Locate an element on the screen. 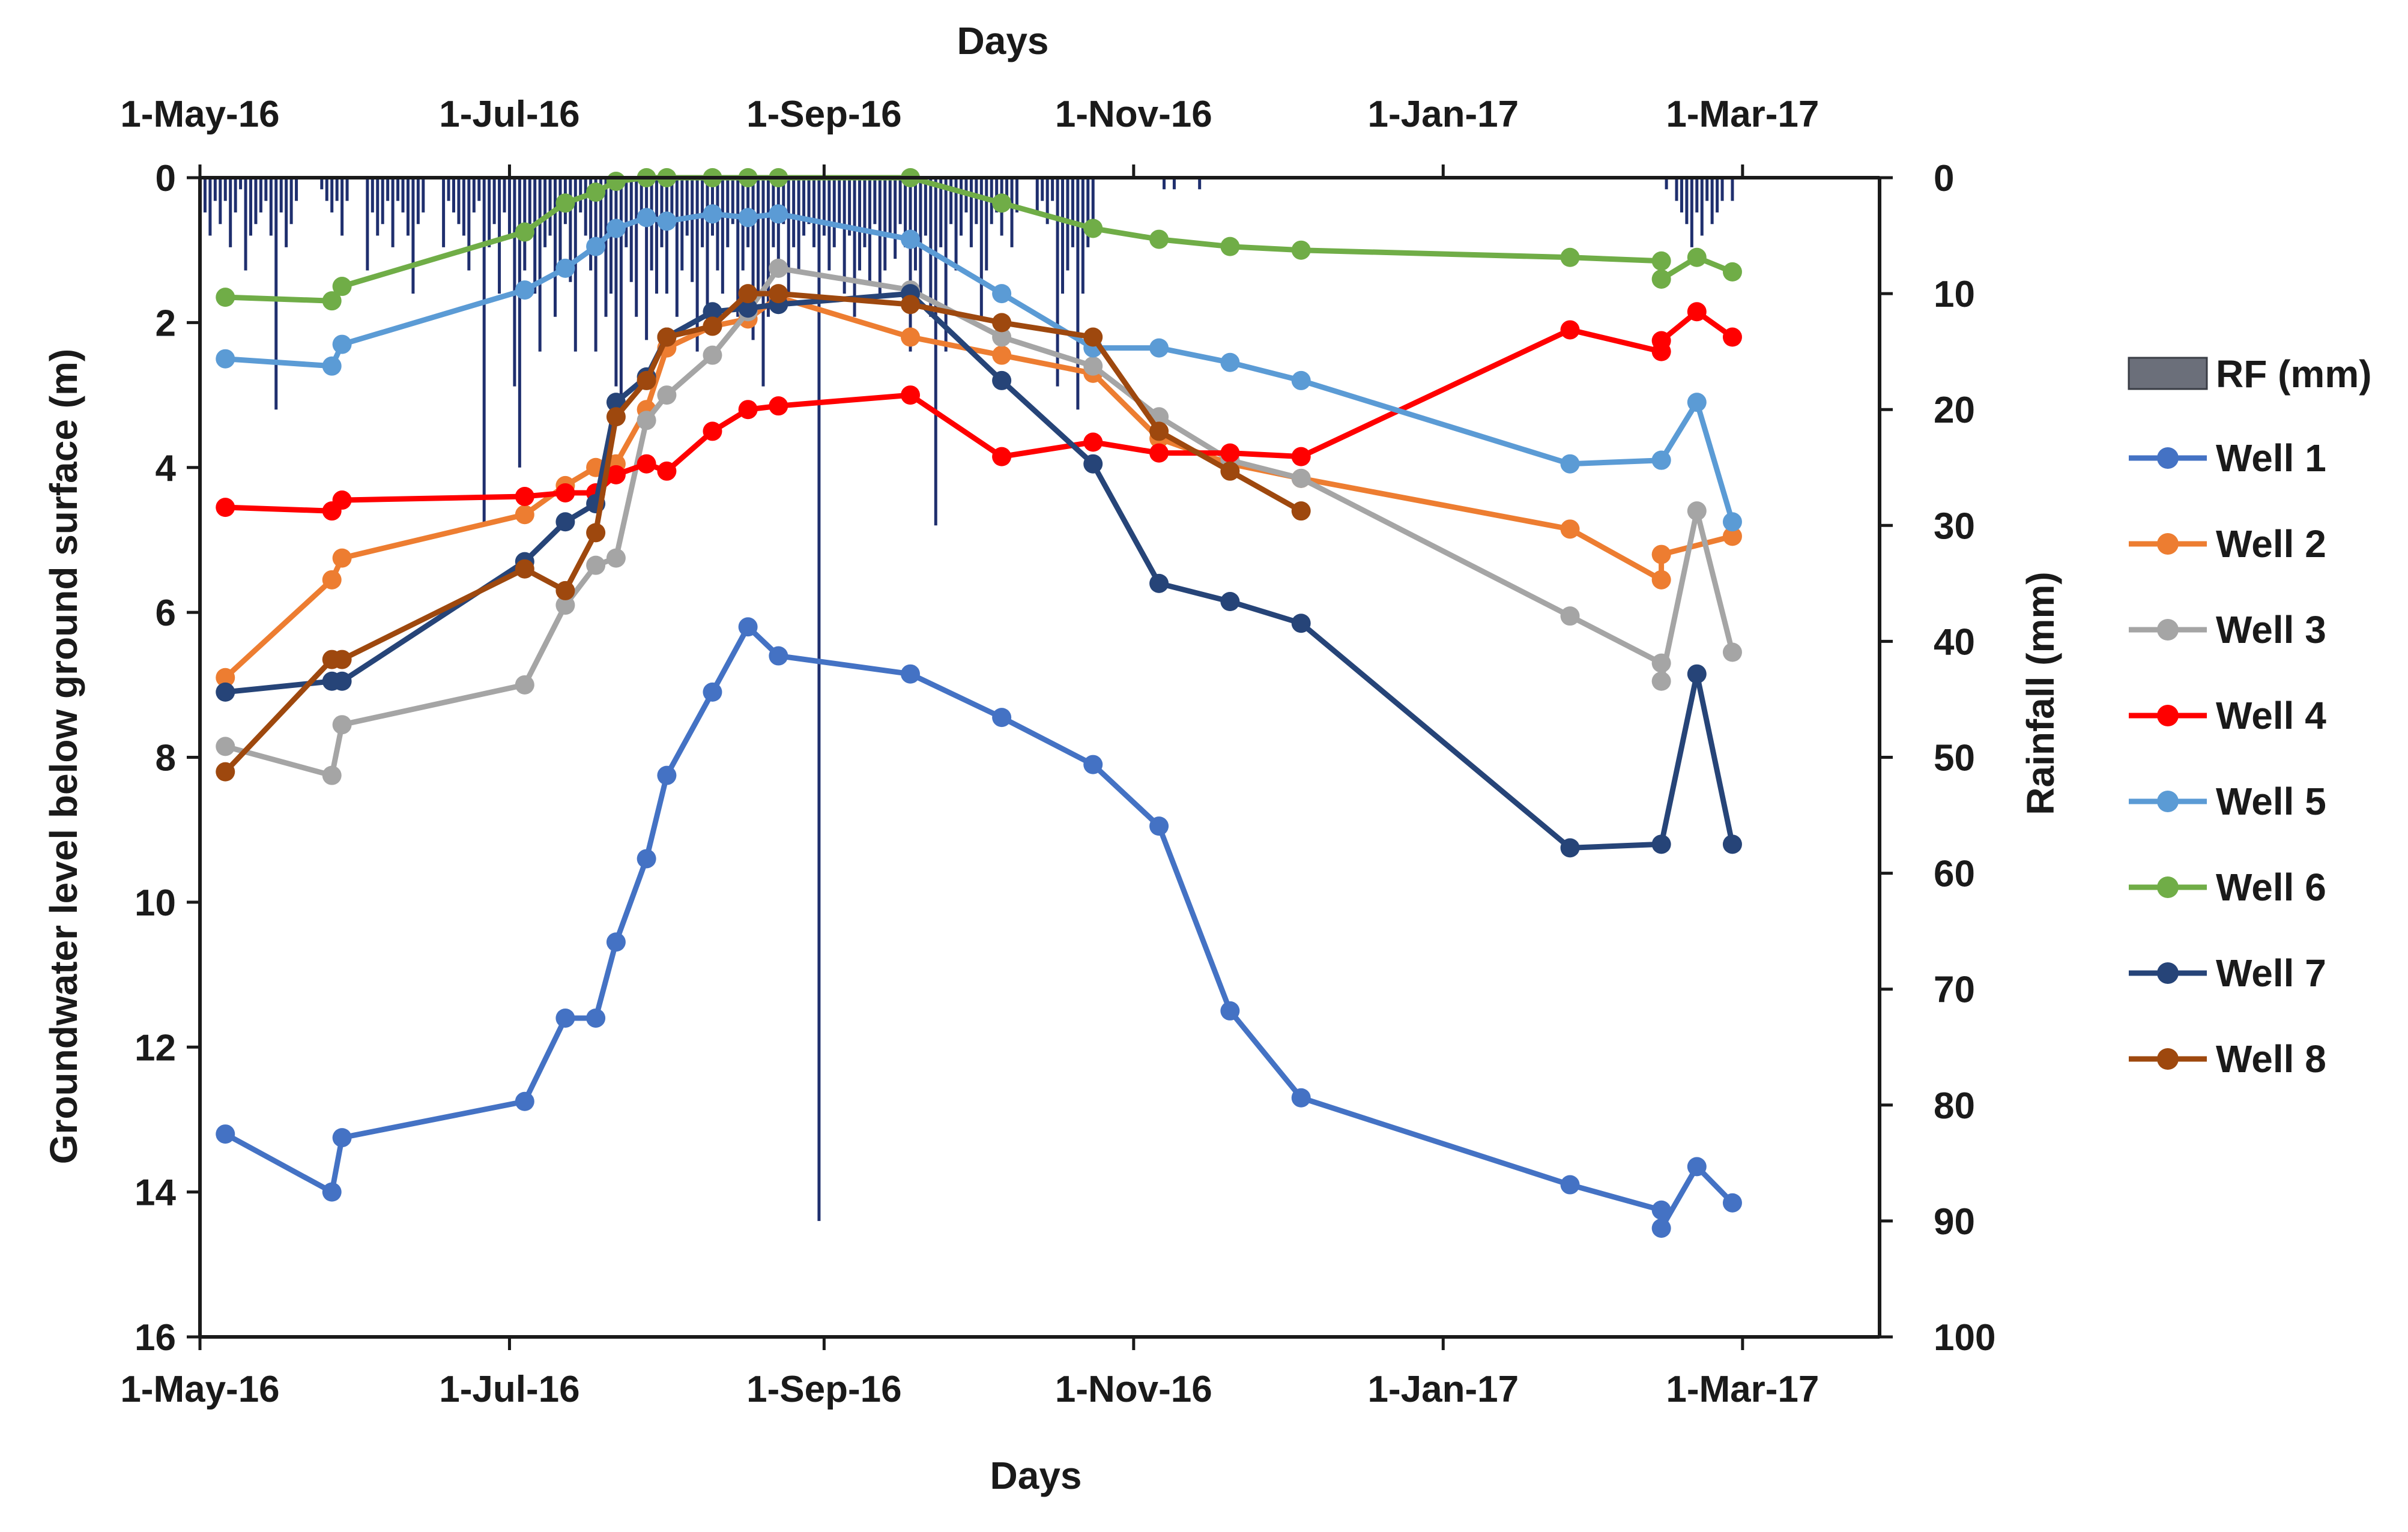 The width and height of the screenshot is (2408, 1532). bottom-x-tick-label: 1-Mar-17 is located at coordinates (1742, 1389).